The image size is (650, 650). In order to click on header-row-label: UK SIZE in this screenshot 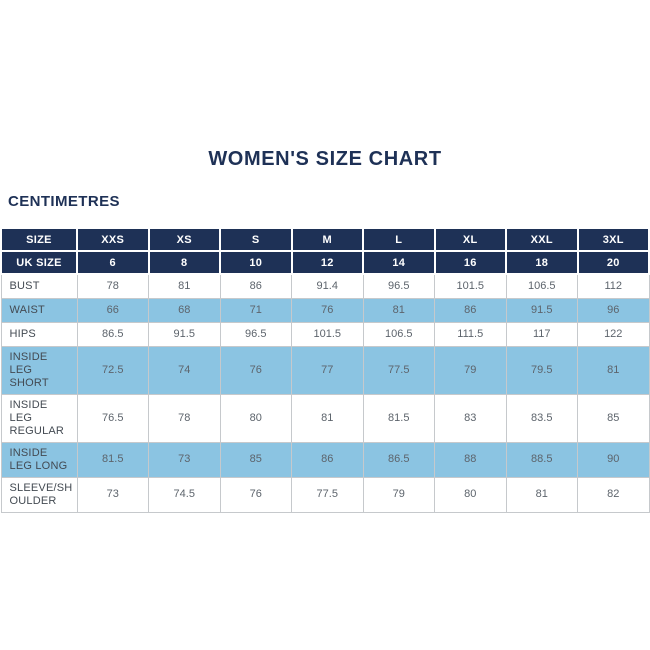, I will do `click(39, 262)`.